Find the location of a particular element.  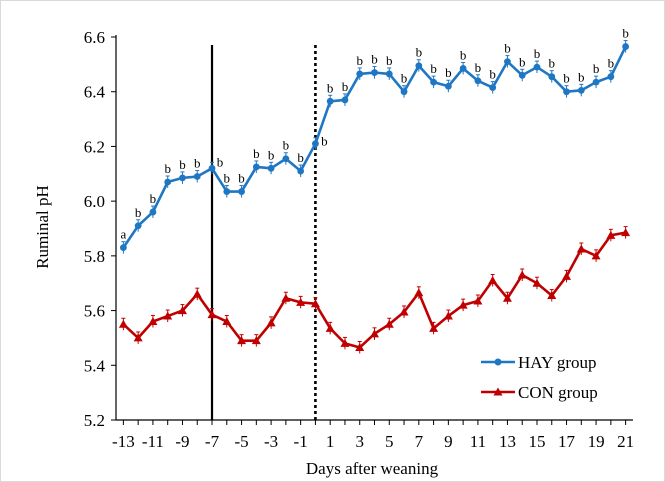

x-tick-label: 19 is located at coordinates (596, 441).